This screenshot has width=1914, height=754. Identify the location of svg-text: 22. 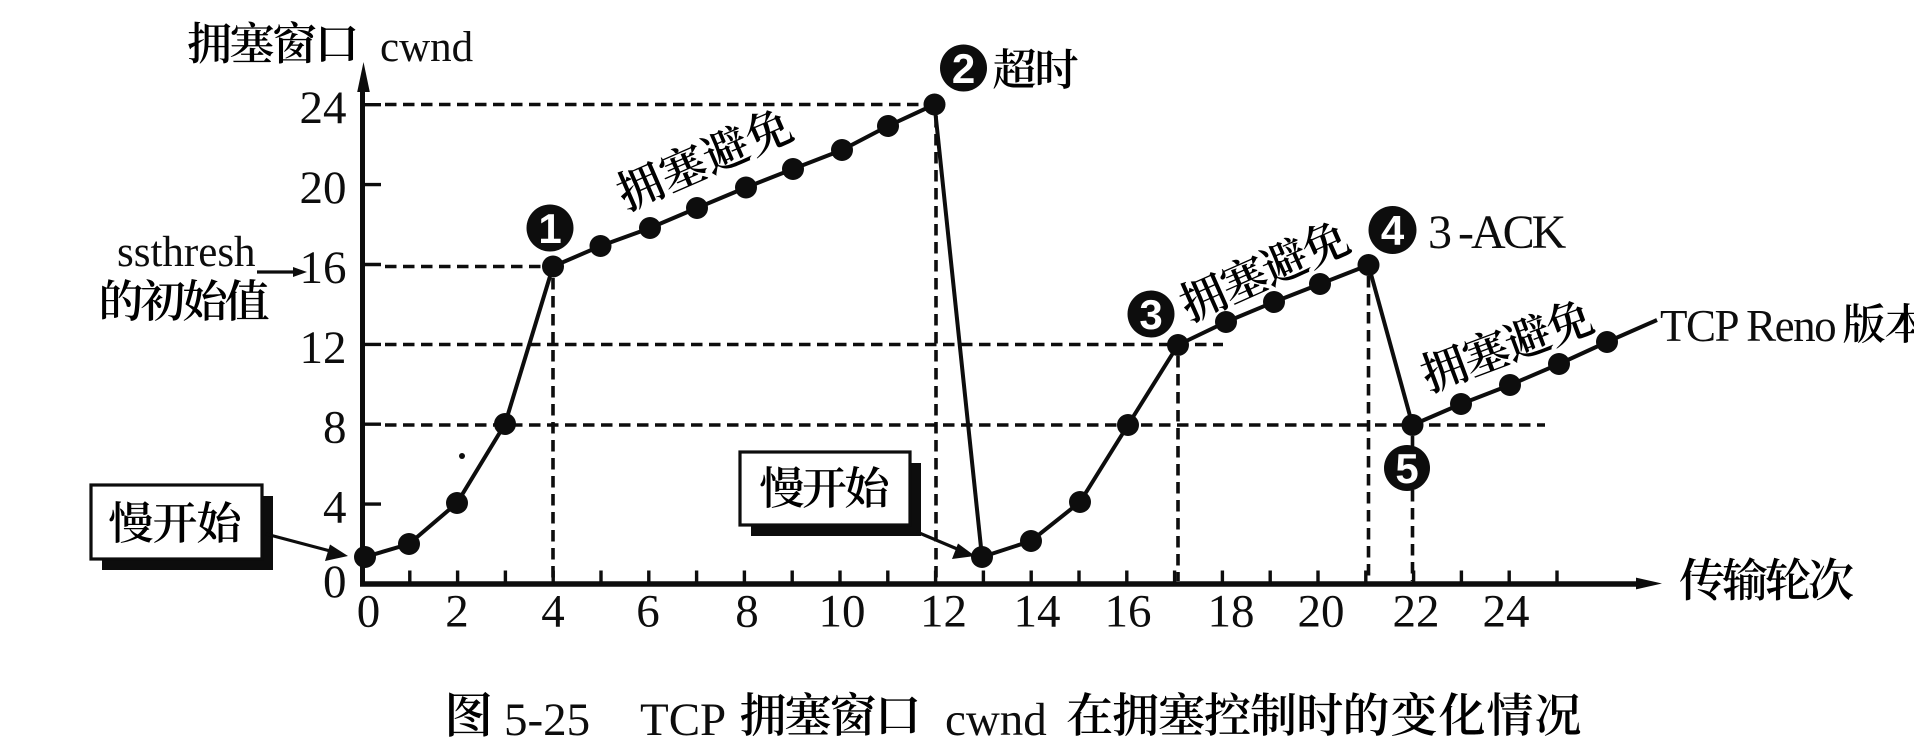
(1416, 612).